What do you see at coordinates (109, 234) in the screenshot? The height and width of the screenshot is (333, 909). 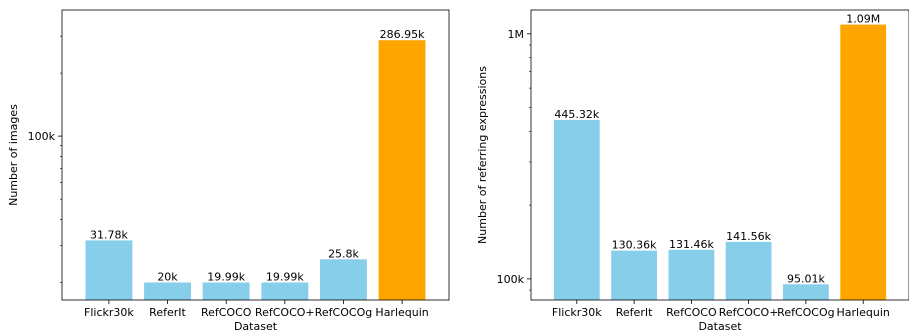 I see `bar-value-label: 31.78k` at bounding box center [109, 234].